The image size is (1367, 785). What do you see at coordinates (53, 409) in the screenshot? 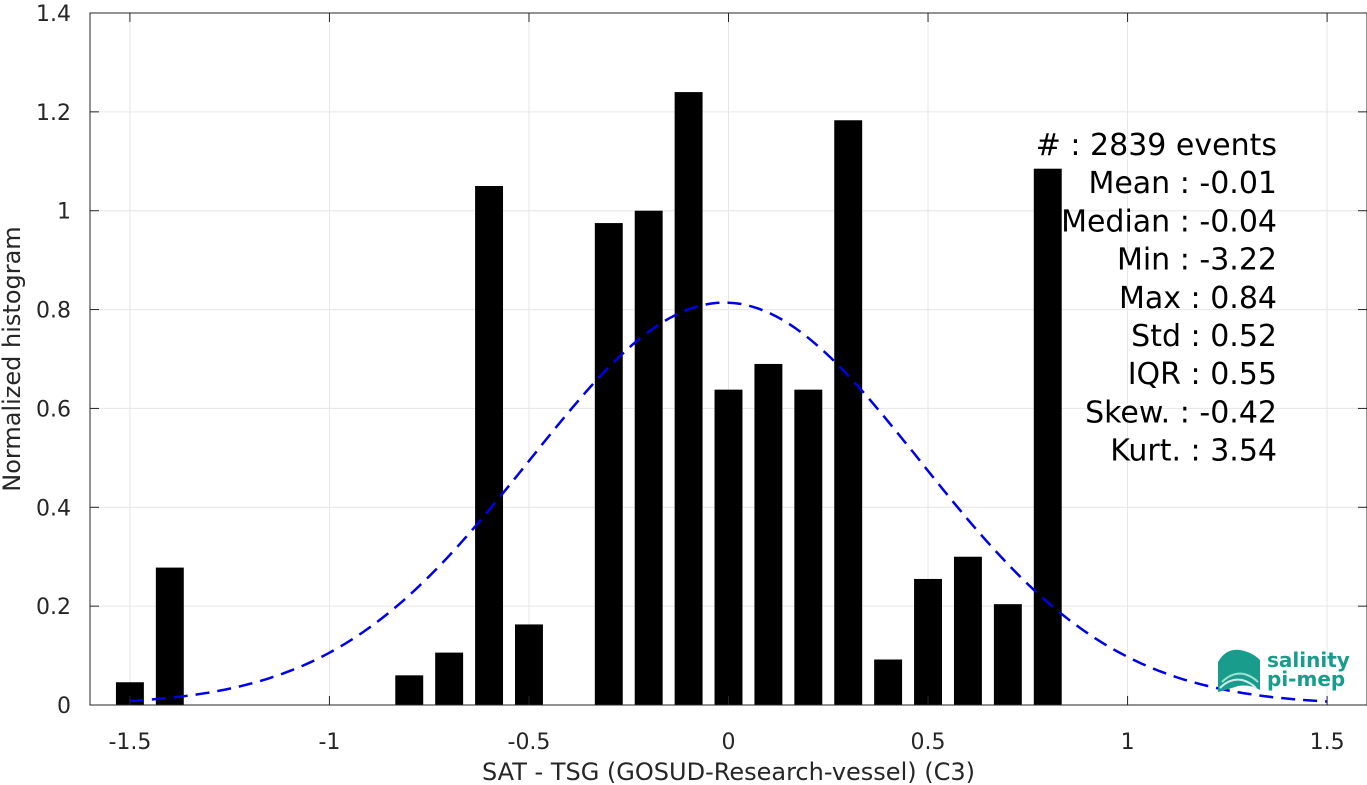
I see `y-tick-label: 0.6` at bounding box center [53, 409].